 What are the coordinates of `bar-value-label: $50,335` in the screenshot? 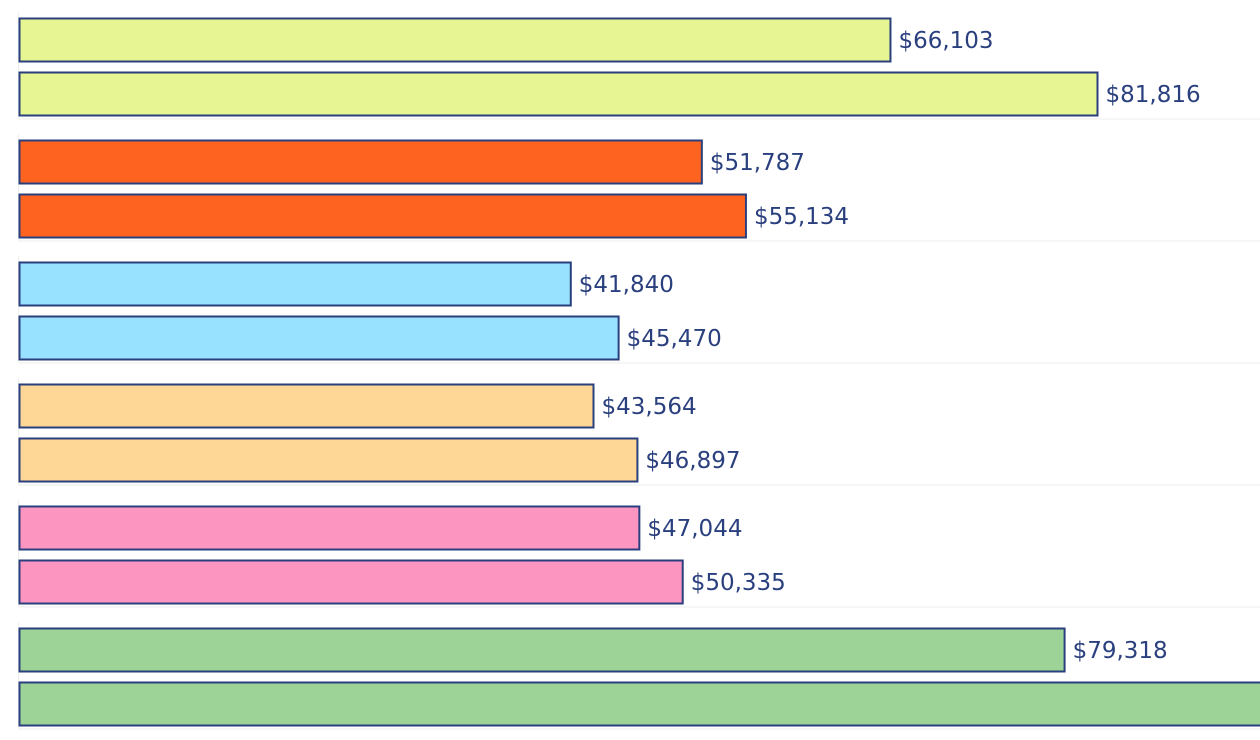 It's located at (738, 583).